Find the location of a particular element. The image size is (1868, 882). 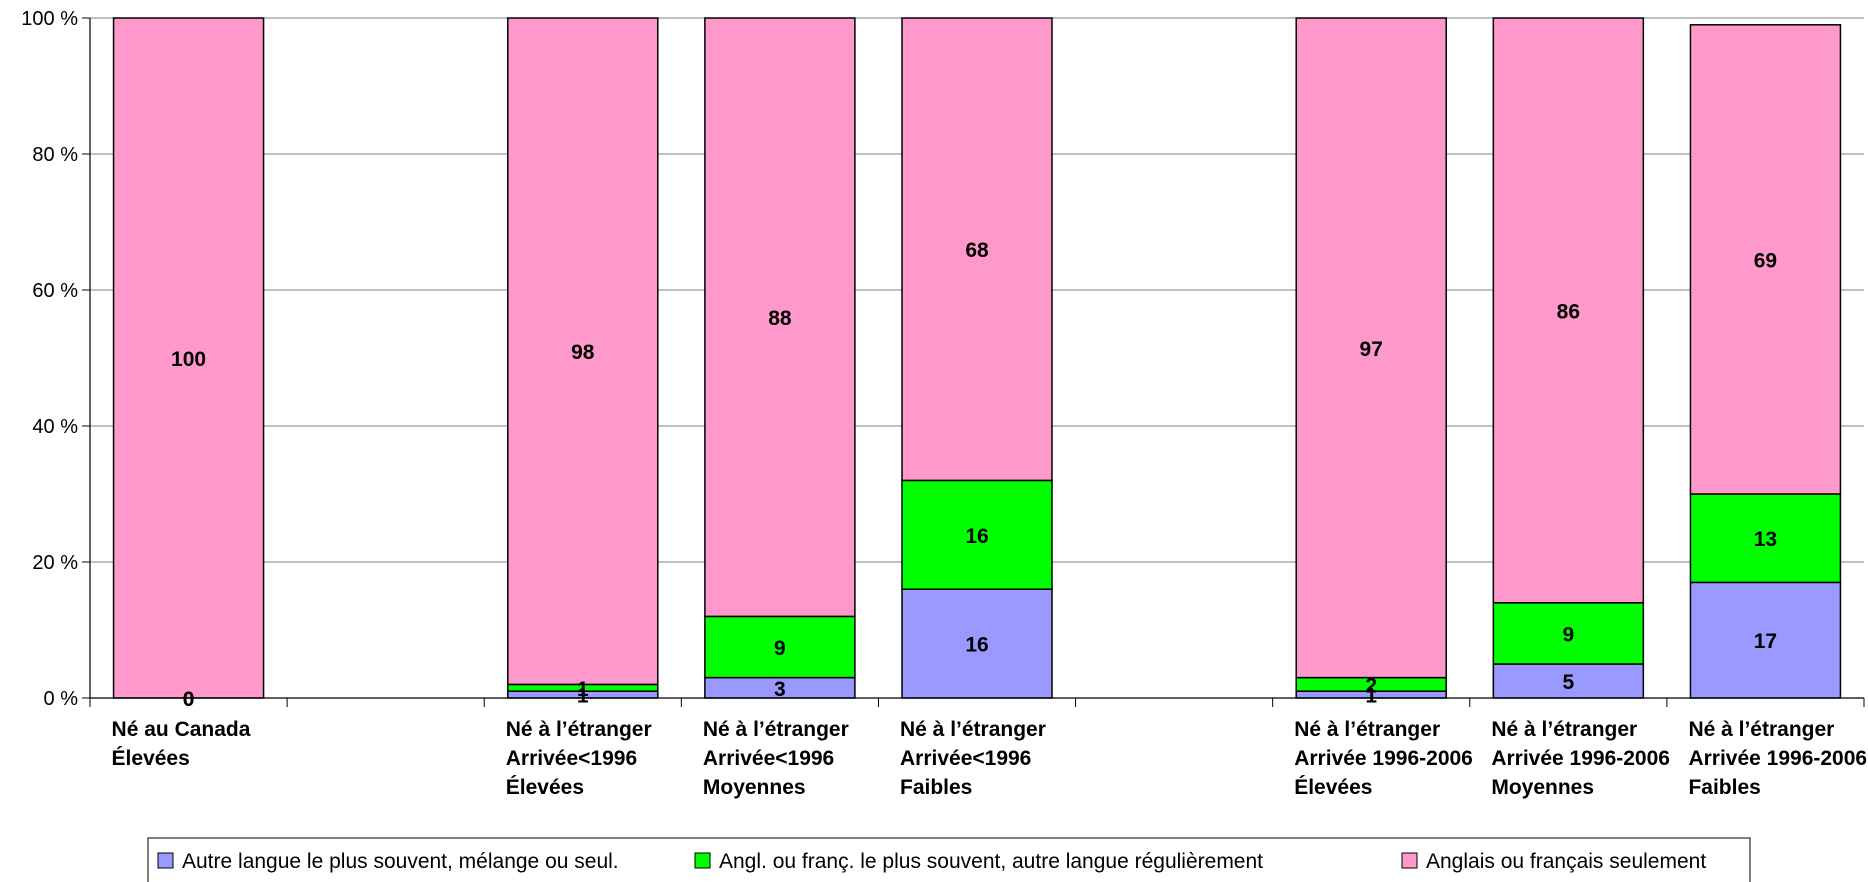

data-label: 17 is located at coordinates (1765, 641).